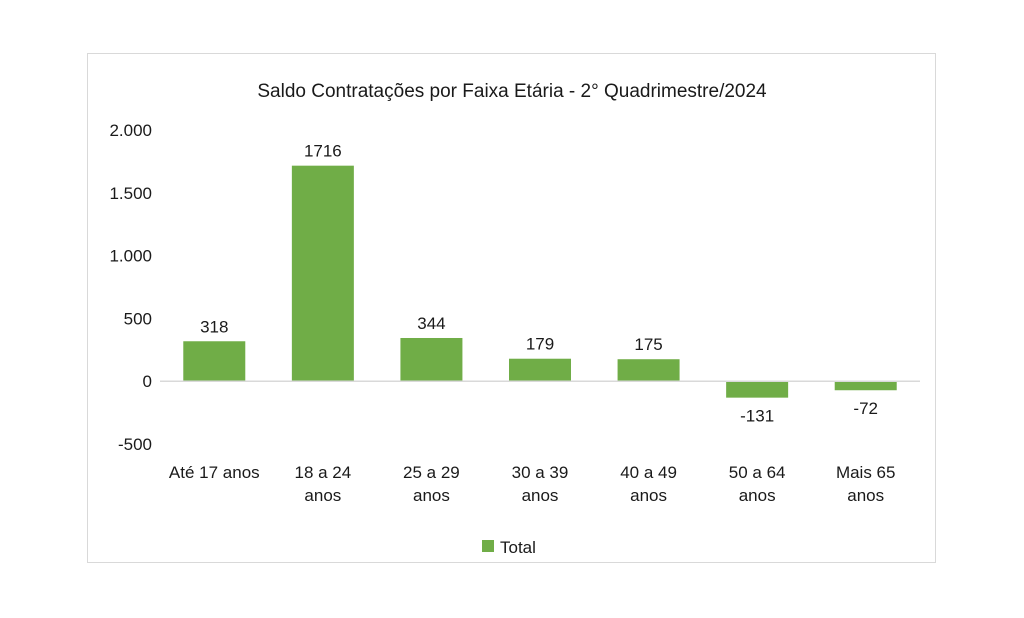 This screenshot has width=1024, height=618. I want to click on legend: Total, so click(509, 547).